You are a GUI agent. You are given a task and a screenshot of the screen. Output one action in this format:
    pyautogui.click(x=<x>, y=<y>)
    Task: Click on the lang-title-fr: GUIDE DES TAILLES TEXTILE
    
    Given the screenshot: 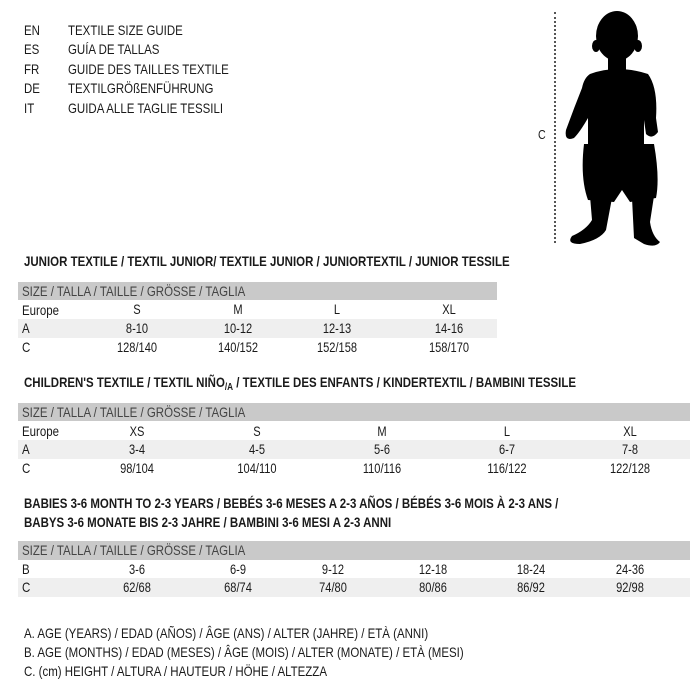 What is the action you would take?
    pyautogui.click(x=148, y=69)
    